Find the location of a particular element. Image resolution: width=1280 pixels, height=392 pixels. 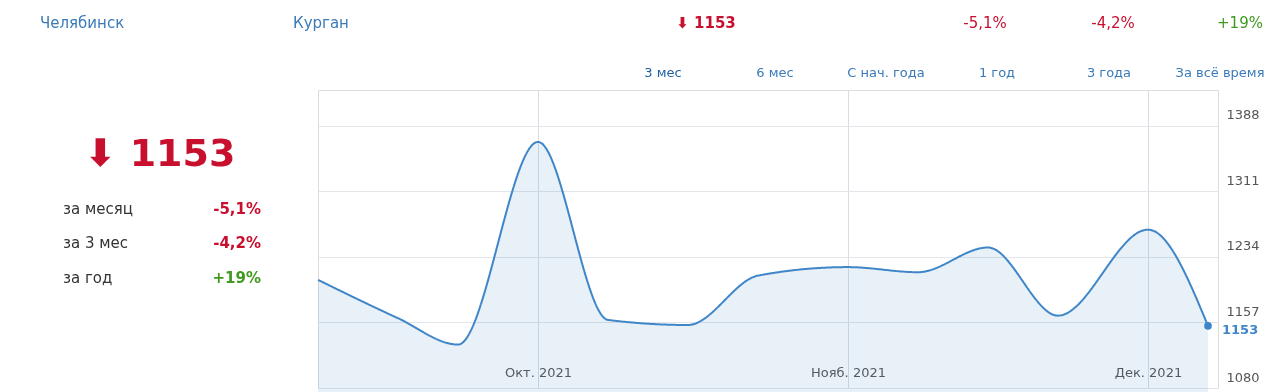

text: за 3 мес is located at coordinates (96, 243).